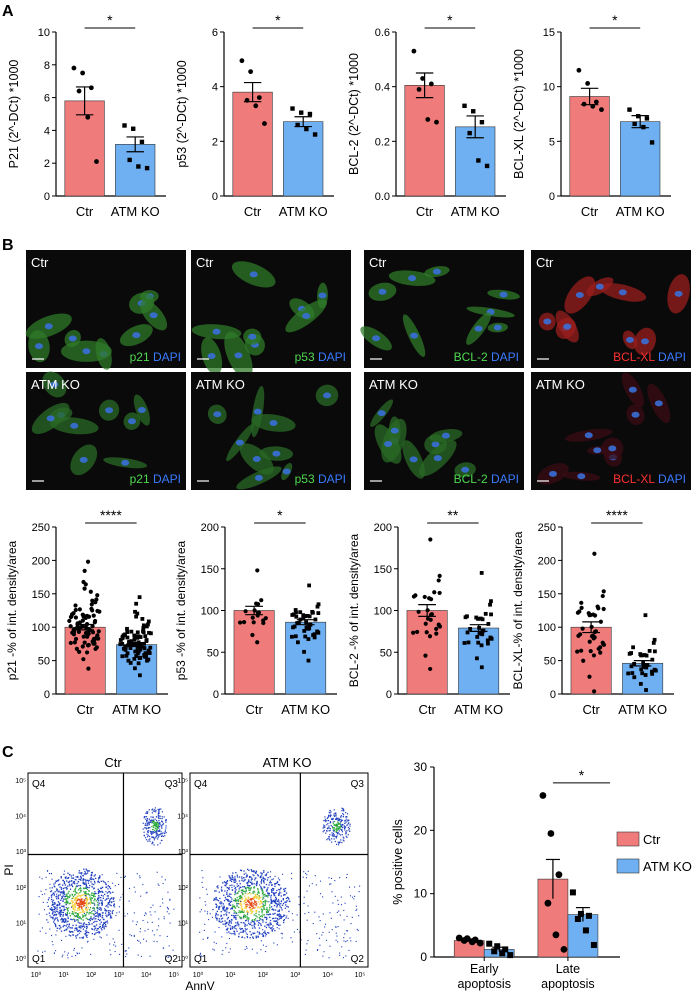  What do you see at coordinates (181, 610) in the screenshot?
I see `y-axis-label: p53 -% of int. density/area` at bounding box center [181, 610].